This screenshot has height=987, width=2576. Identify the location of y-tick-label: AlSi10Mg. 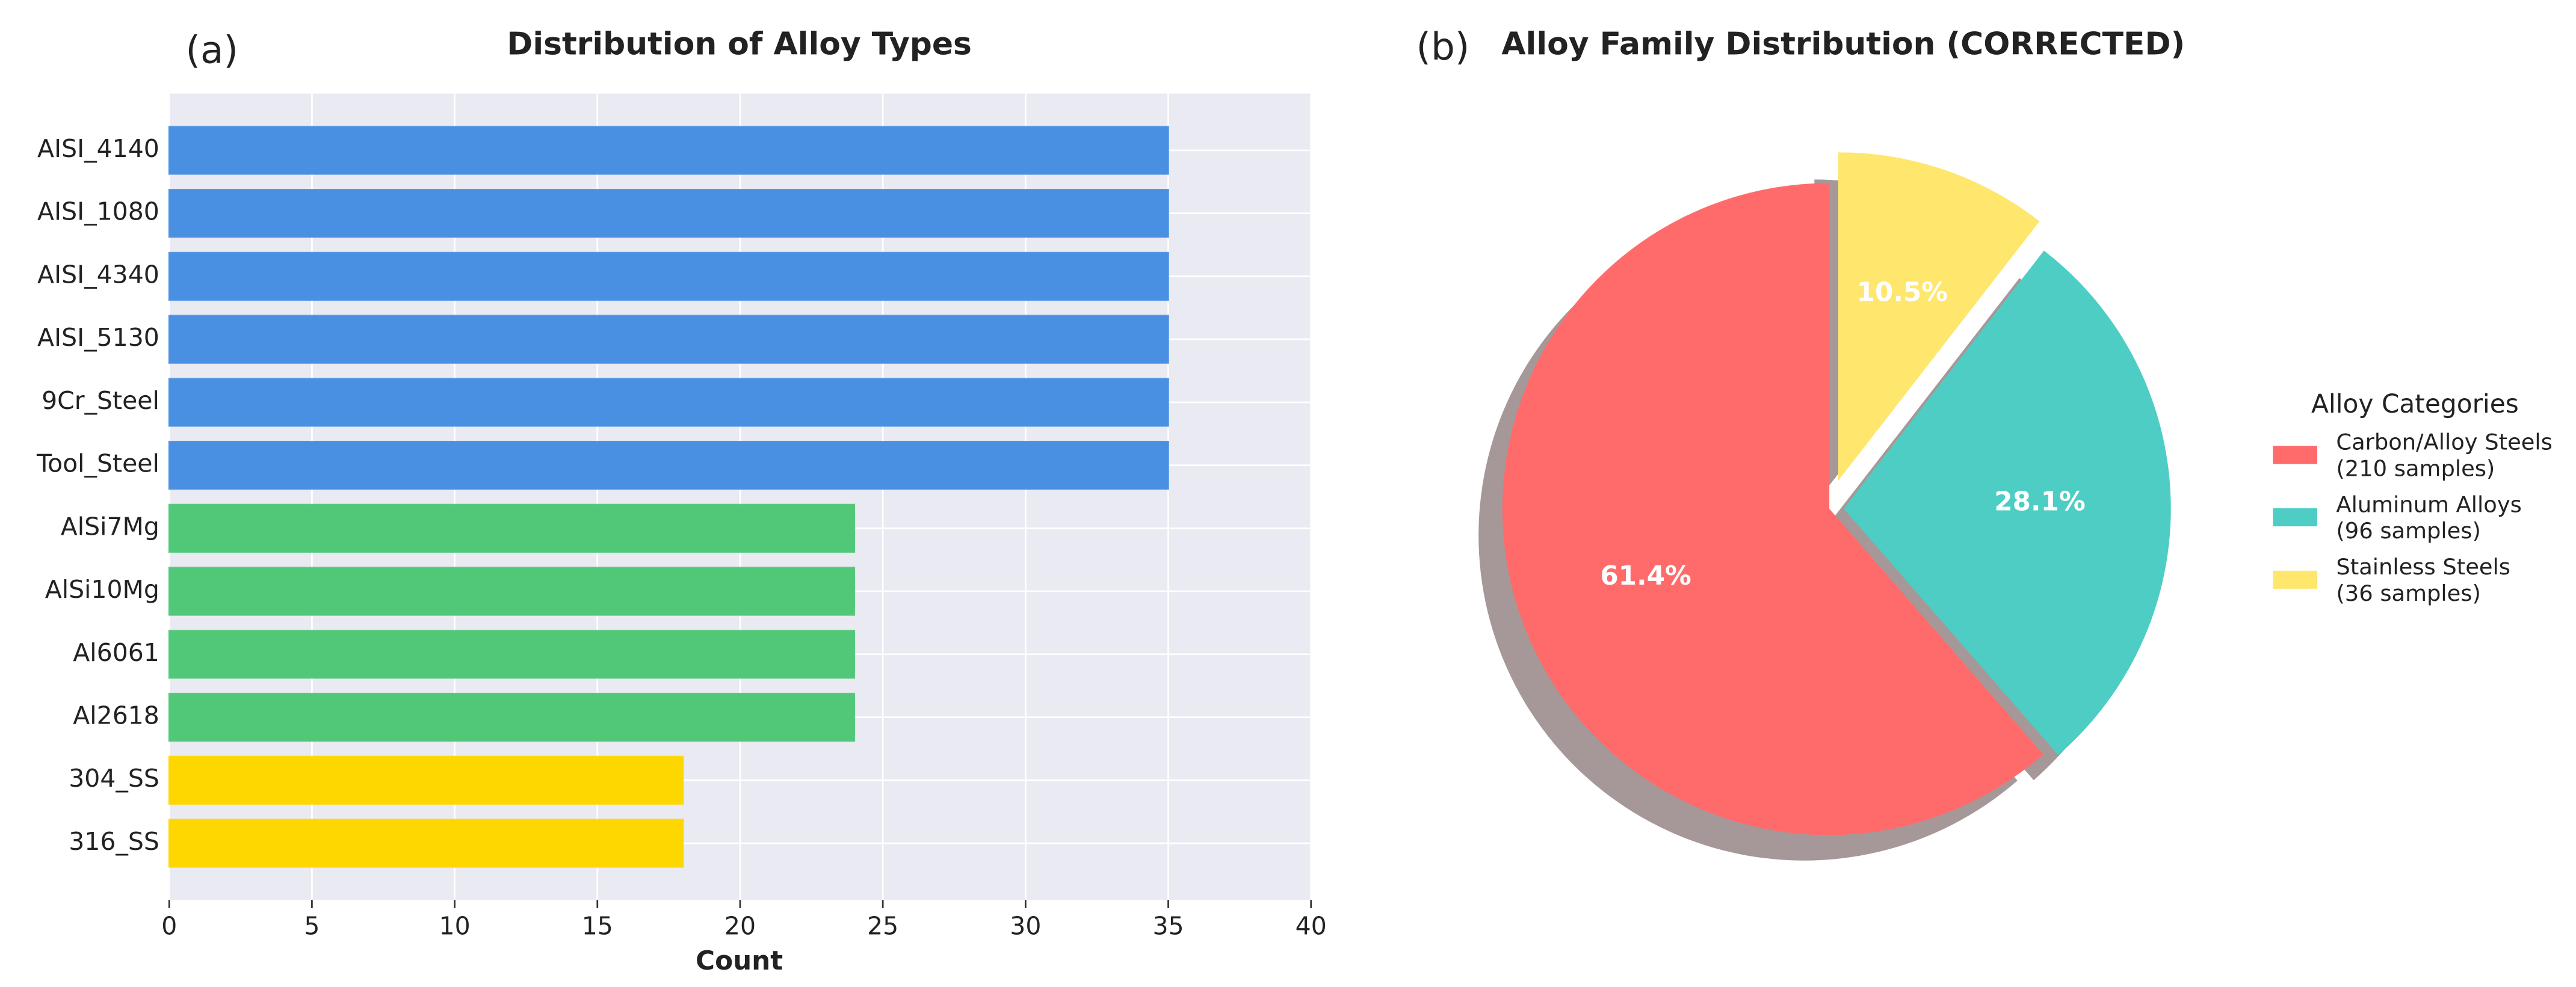
(102, 589).